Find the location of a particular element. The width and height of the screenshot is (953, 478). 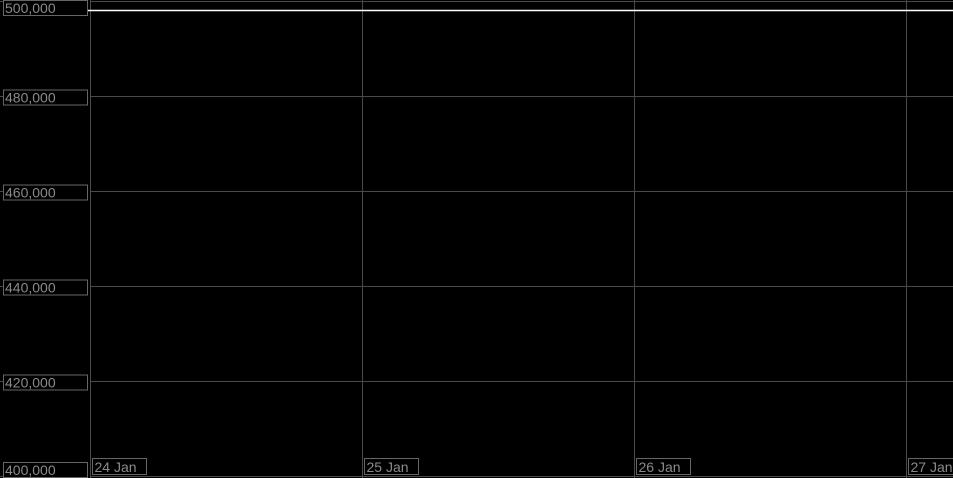

x-tick-label: 24 Jan is located at coordinates (116, 467).